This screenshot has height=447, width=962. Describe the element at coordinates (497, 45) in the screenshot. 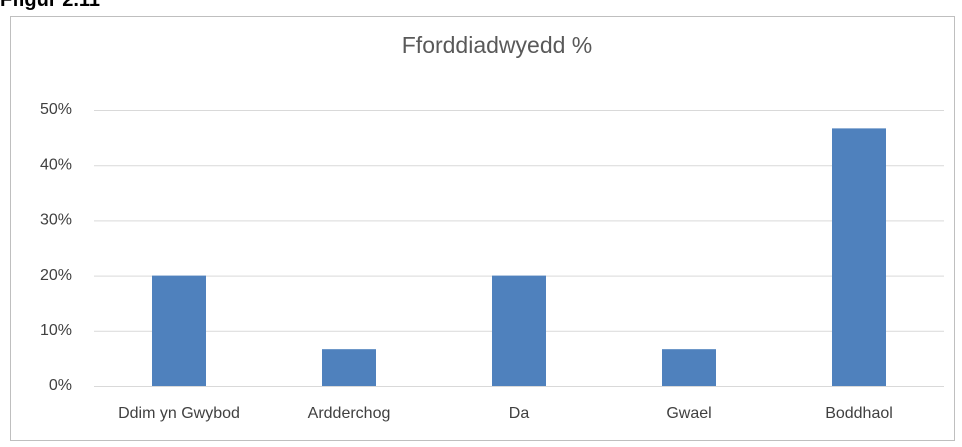

I see `chart-title: Fforddiadwyedd %` at that location.